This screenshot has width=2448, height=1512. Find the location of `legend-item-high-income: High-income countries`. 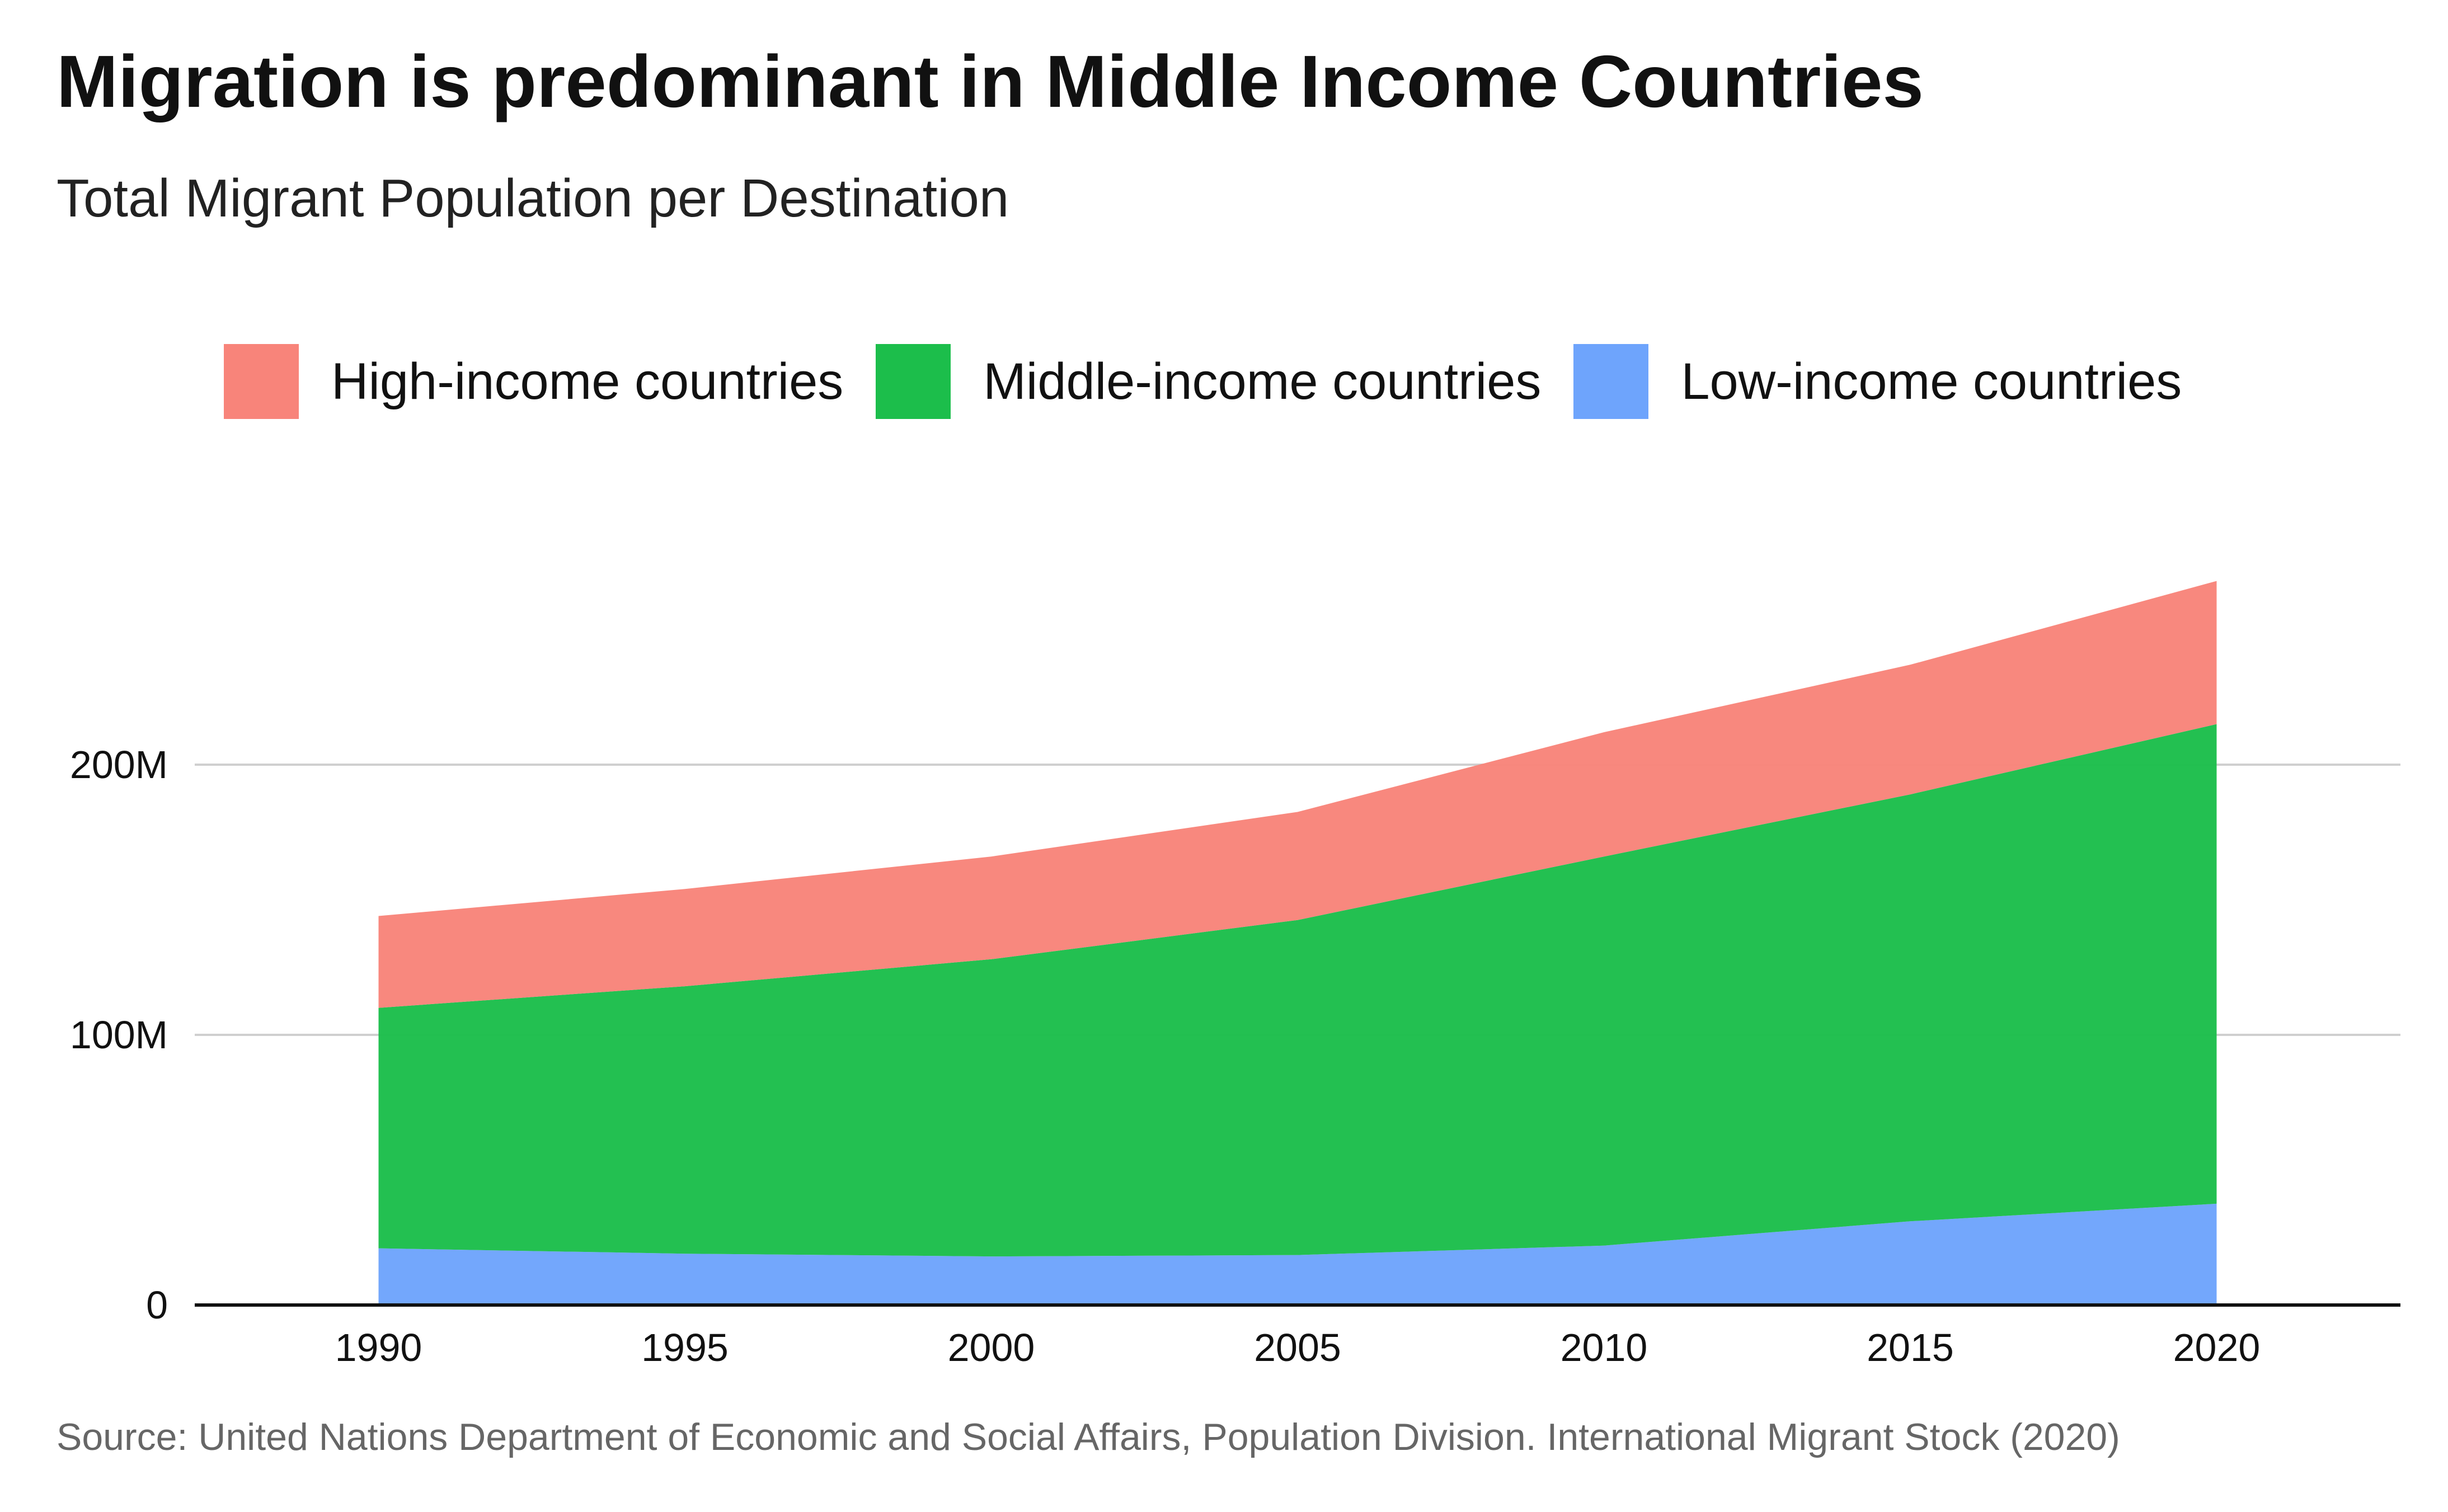

legend-item-high-income: High-income countries is located at coordinates (533, 381).